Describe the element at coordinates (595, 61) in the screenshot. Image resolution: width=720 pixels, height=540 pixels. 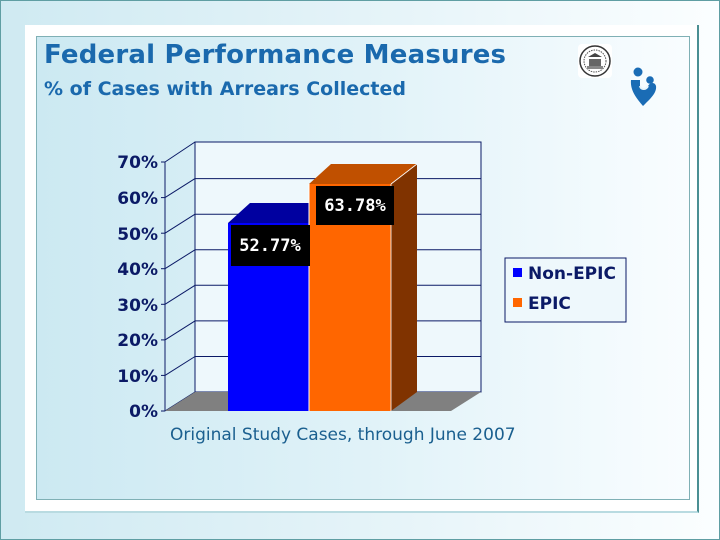
I see `city-seal-icon` at that location.